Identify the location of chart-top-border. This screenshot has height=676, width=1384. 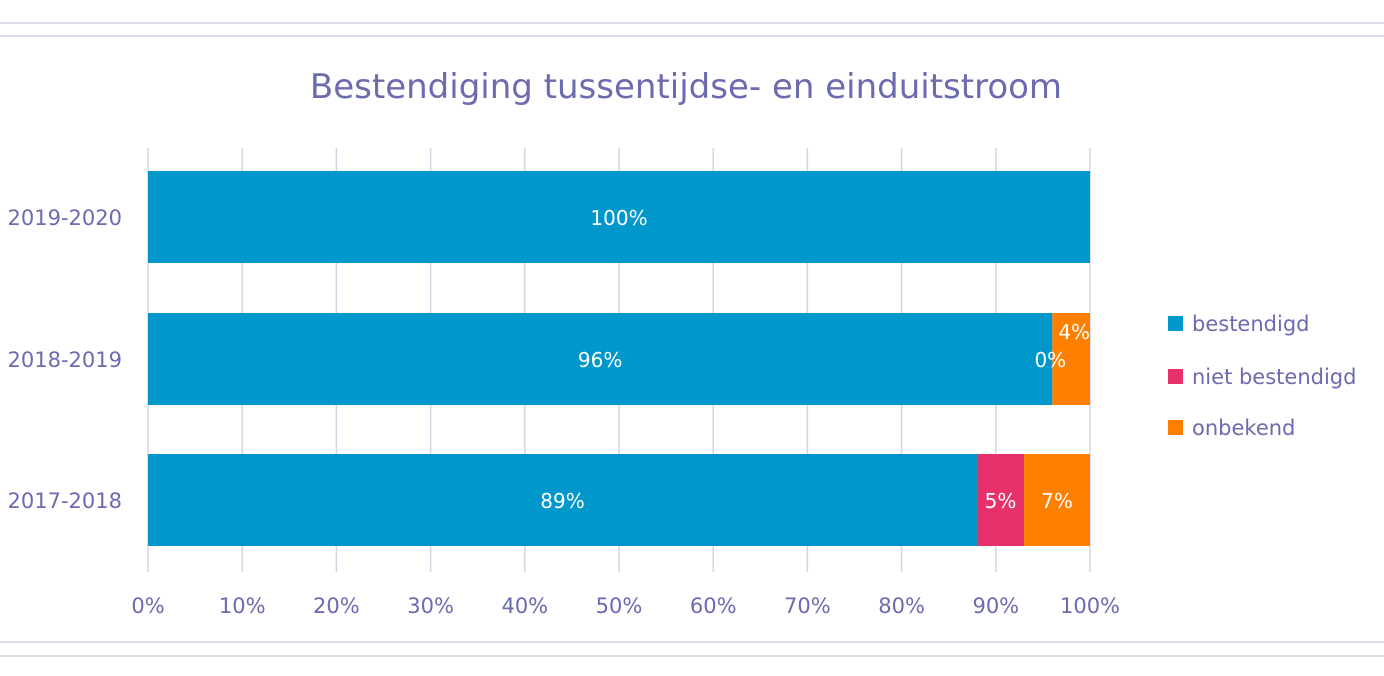
(692, 23).